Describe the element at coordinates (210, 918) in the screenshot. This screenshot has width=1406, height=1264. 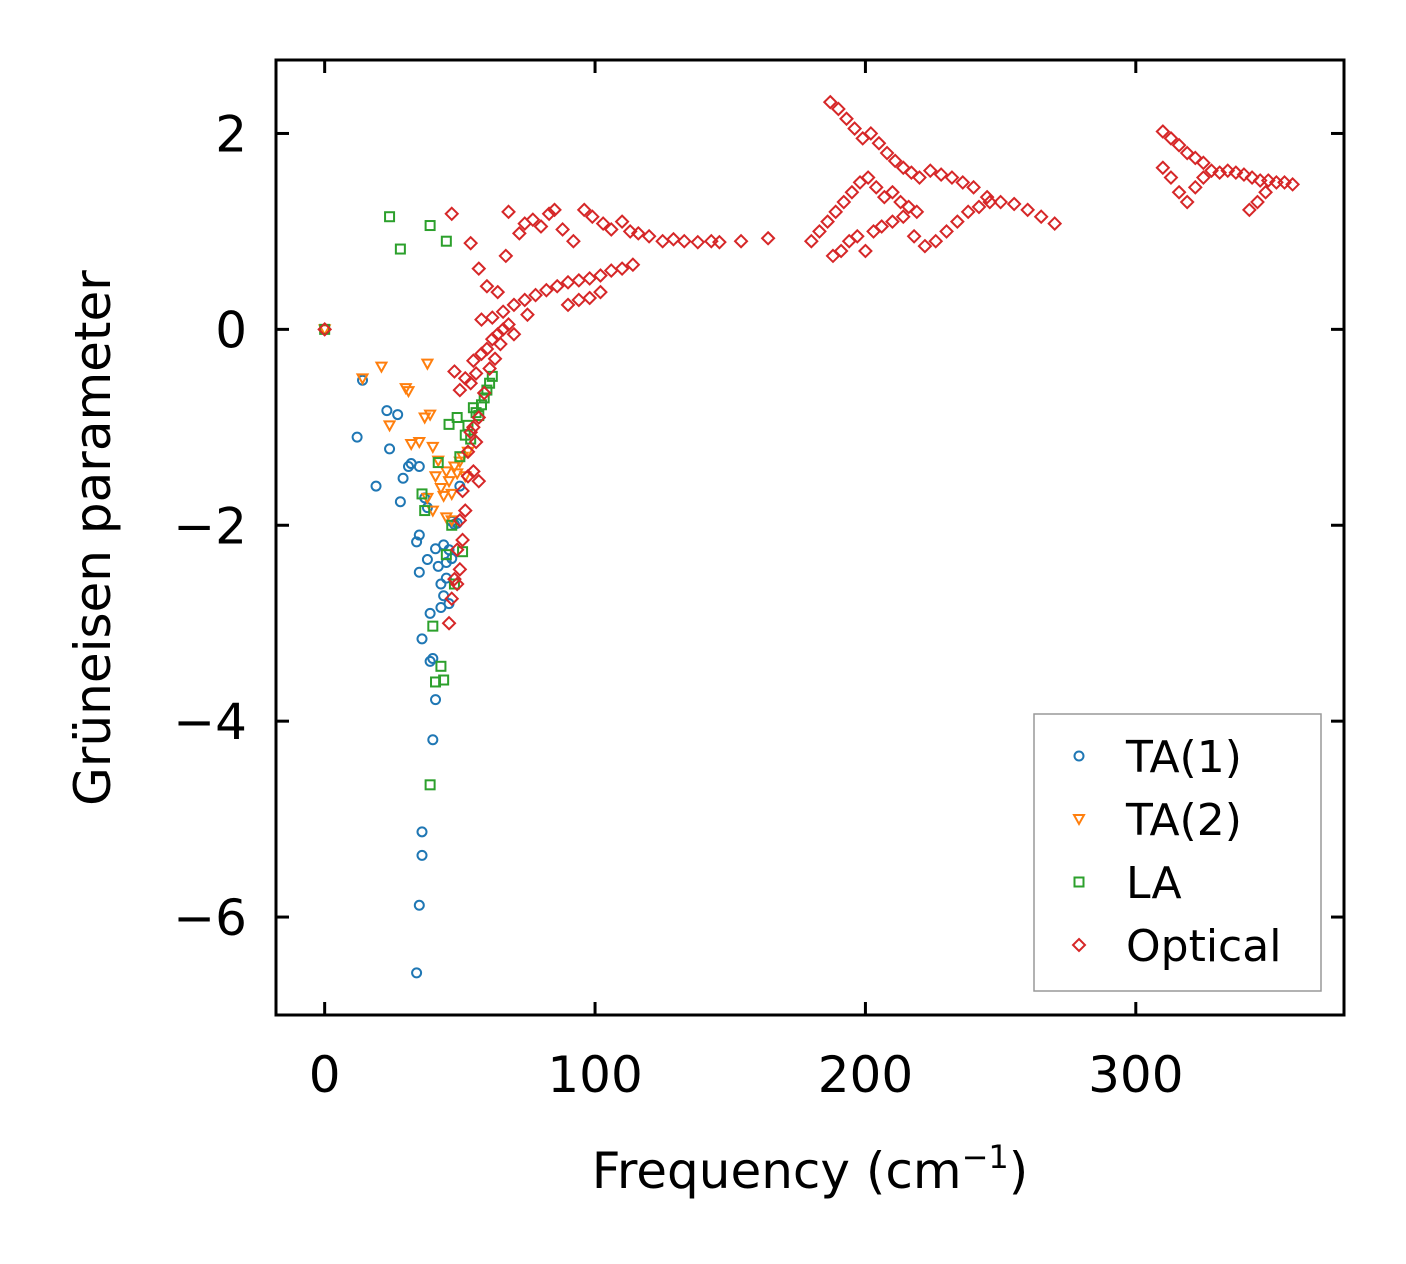
I see `y-tick-label: −6` at that location.